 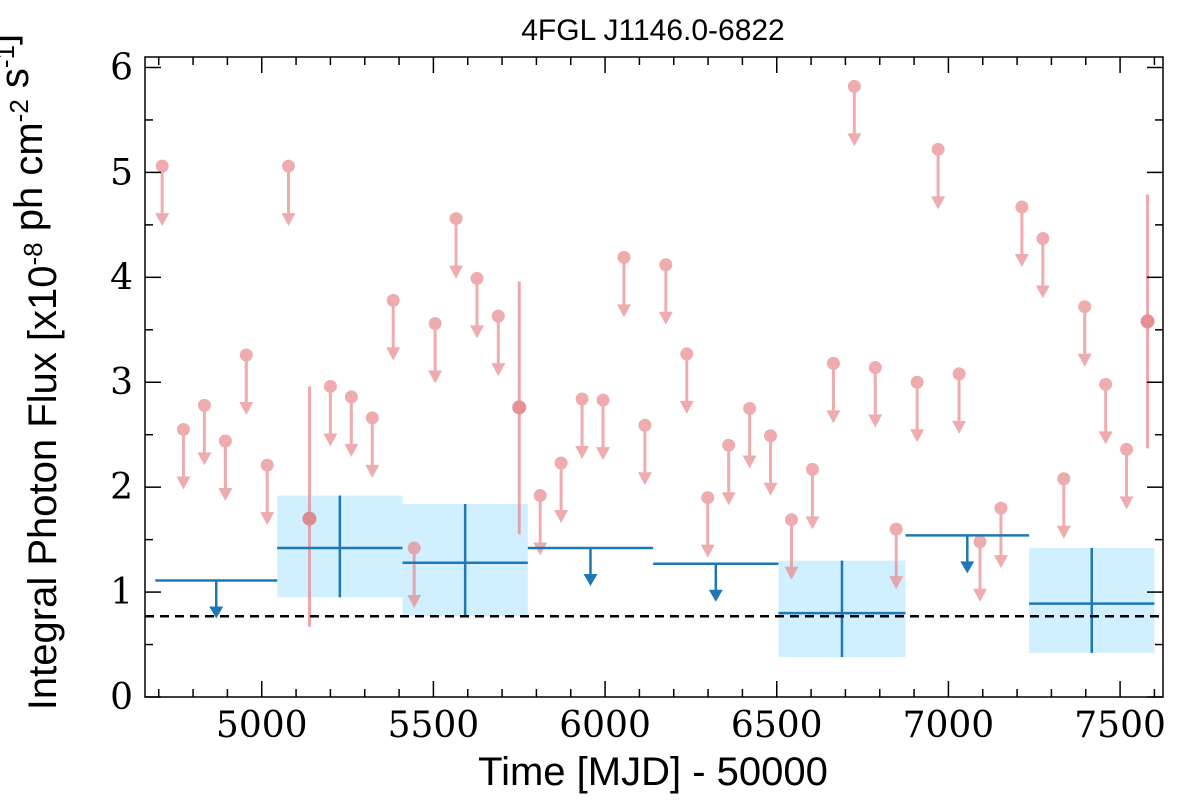 I want to click on chart-title: 4FGL J1146.0-6822, so click(x=653, y=30).